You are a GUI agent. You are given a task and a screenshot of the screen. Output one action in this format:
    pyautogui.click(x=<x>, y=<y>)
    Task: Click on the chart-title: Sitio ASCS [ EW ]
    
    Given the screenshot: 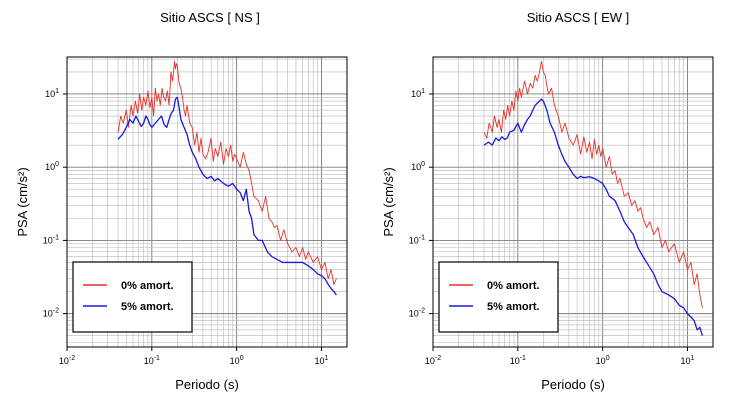 What is the action you would take?
    pyautogui.click(x=578, y=17)
    